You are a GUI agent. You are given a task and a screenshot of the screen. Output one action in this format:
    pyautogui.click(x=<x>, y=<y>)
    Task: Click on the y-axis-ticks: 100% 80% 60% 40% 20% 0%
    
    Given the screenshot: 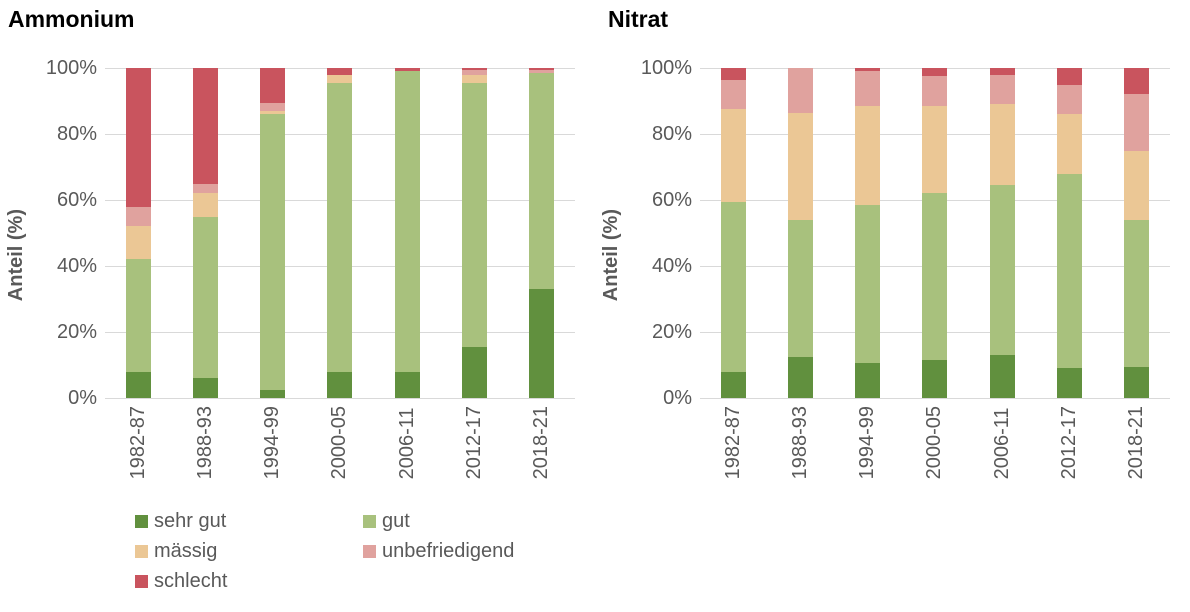 What is the action you would take?
    pyautogui.click(x=48, y=233)
    